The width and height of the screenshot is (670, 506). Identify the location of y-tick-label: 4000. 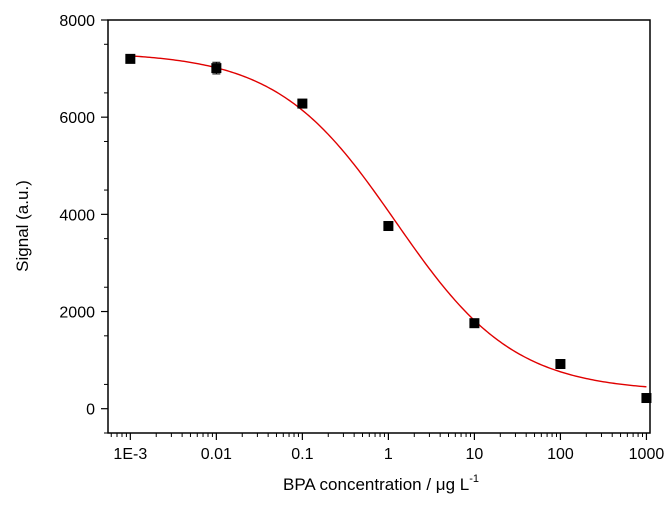
(77, 215).